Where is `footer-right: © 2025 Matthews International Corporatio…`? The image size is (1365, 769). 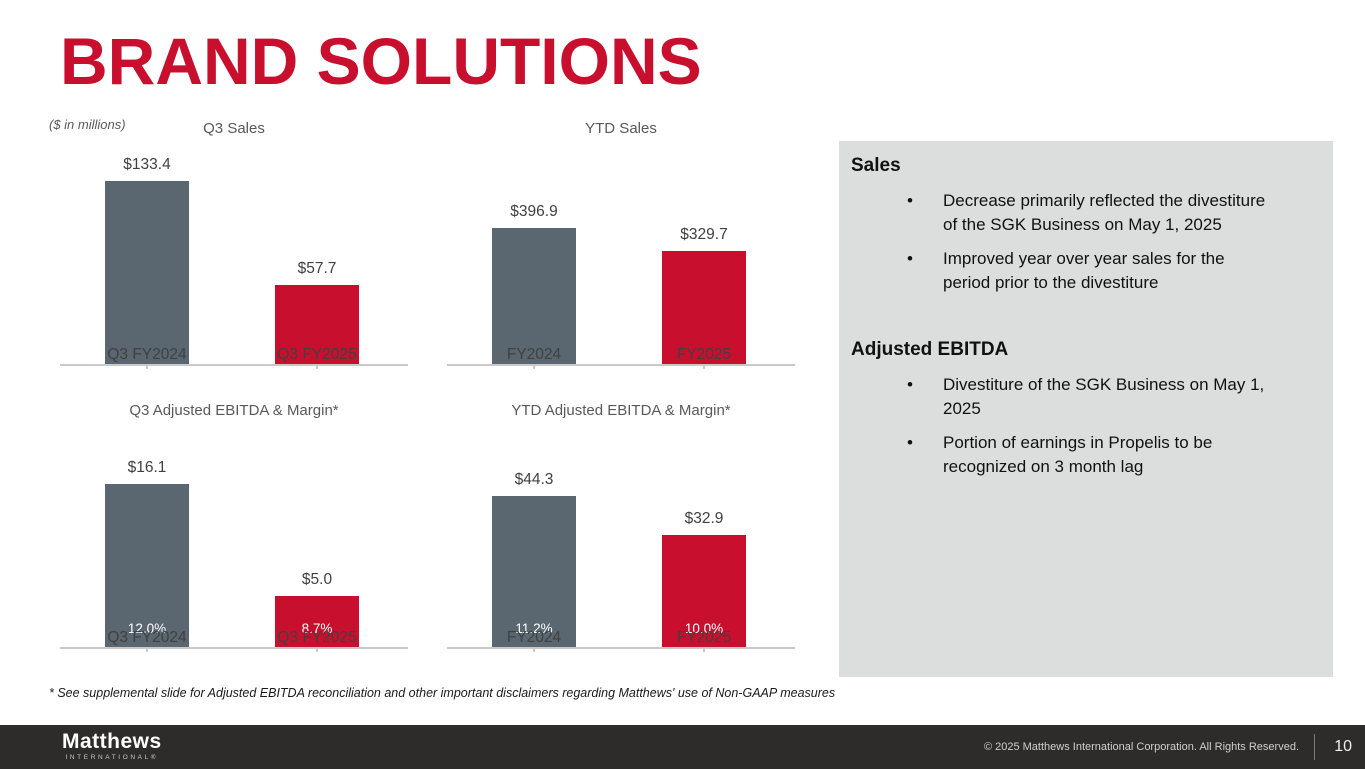 footer-right: © 2025 Matthews International Corporatio… is located at coordinates (1168, 747).